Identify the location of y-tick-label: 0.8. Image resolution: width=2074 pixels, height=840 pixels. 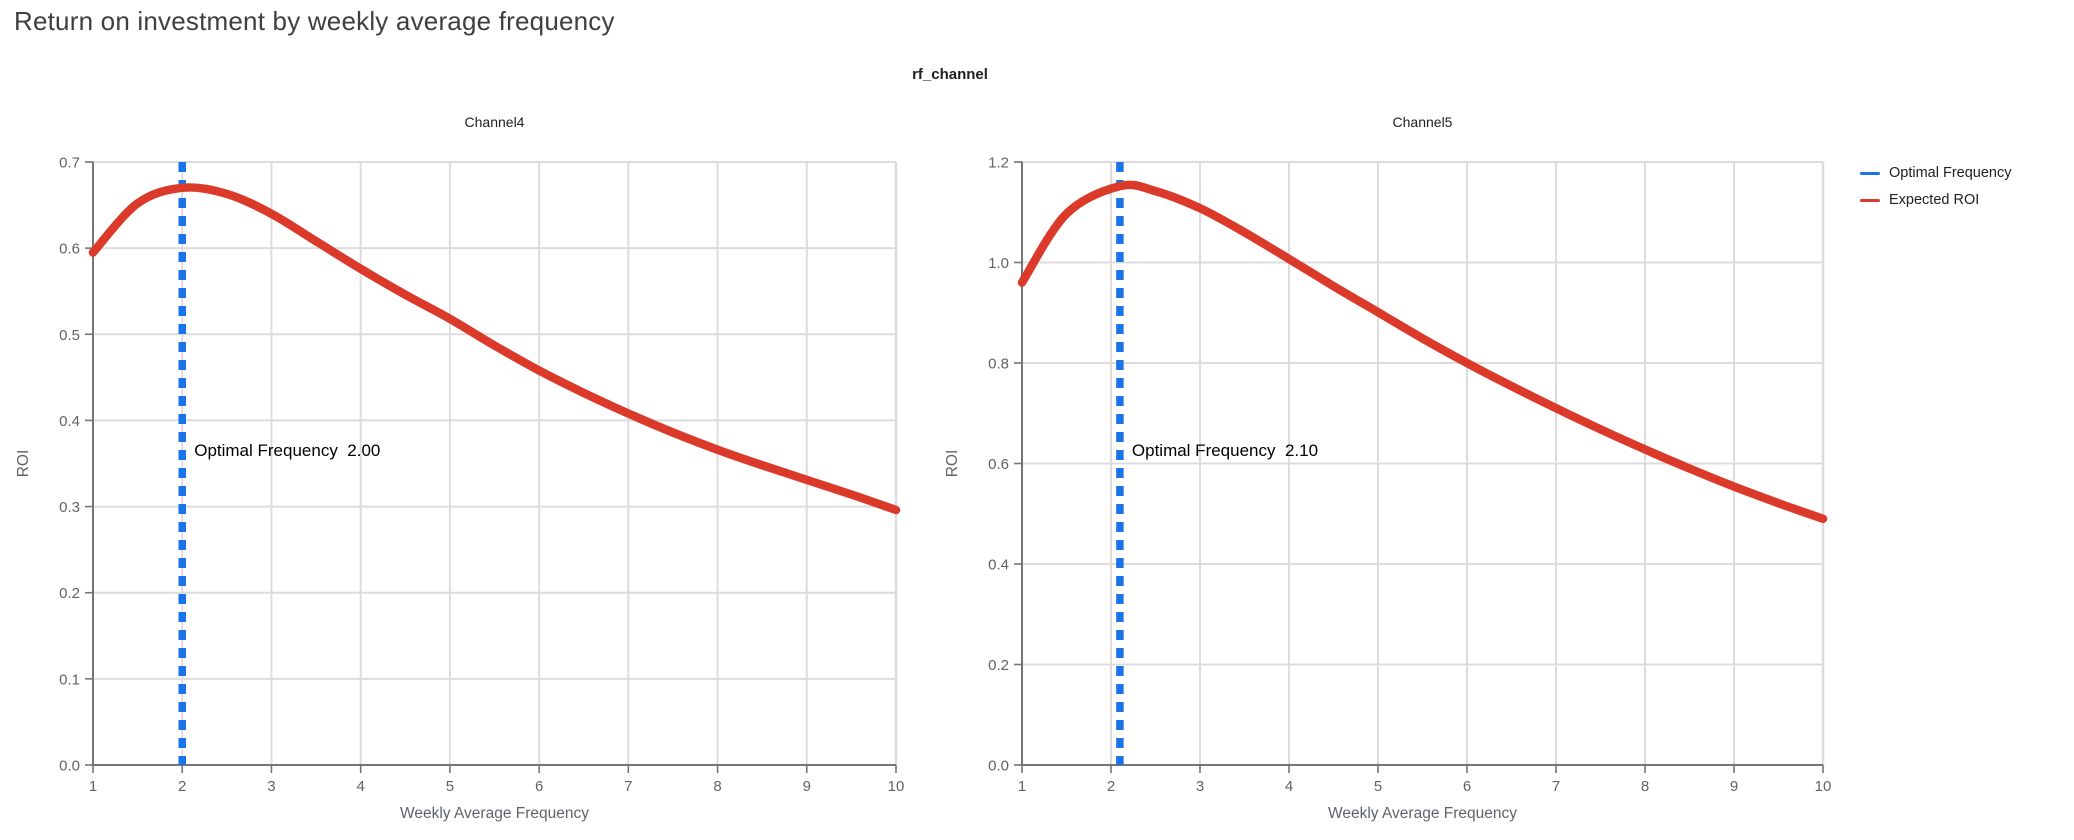
(998, 364).